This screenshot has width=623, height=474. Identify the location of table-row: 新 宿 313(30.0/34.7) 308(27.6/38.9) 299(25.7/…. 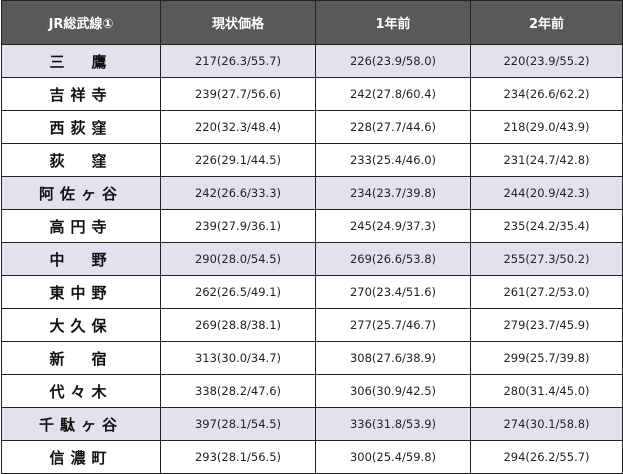
(312, 358).